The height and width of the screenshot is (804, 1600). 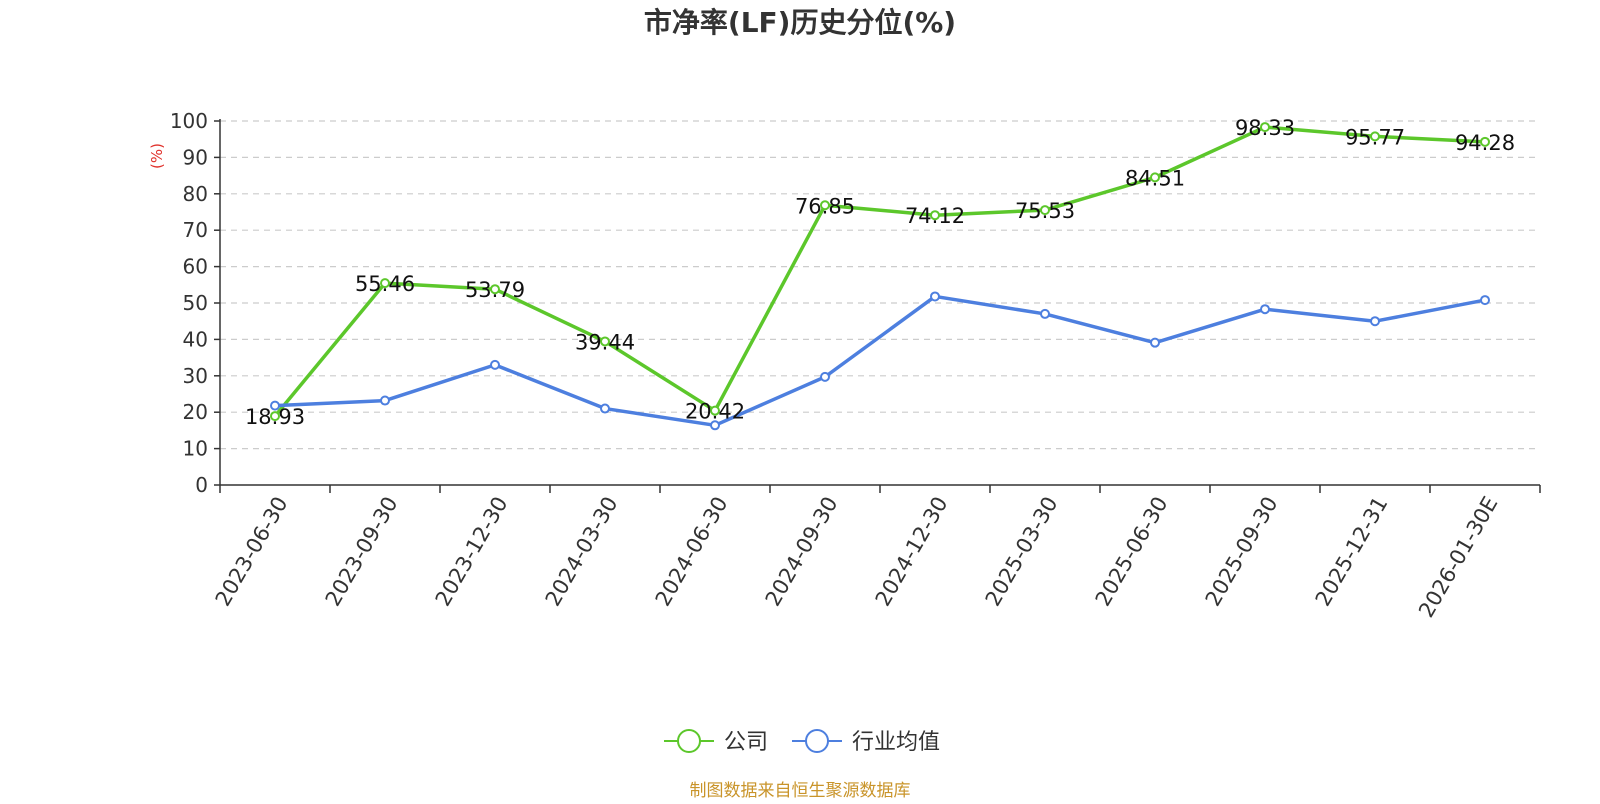 I want to click on y-tick-label: 90, so click(x=195, y=157).